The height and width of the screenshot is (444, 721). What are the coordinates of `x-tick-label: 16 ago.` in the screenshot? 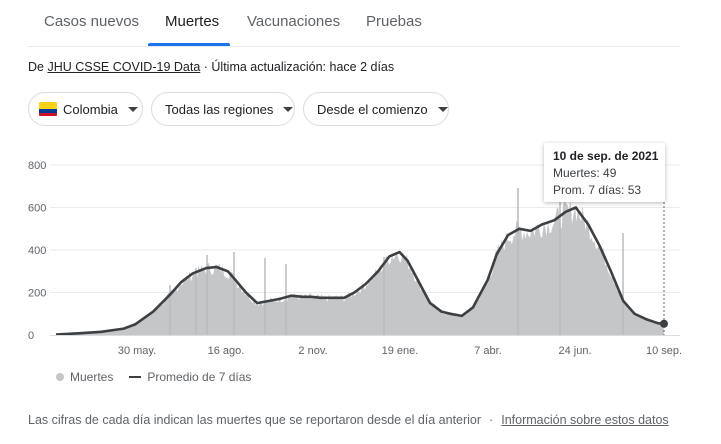 It's located at (226, 351).